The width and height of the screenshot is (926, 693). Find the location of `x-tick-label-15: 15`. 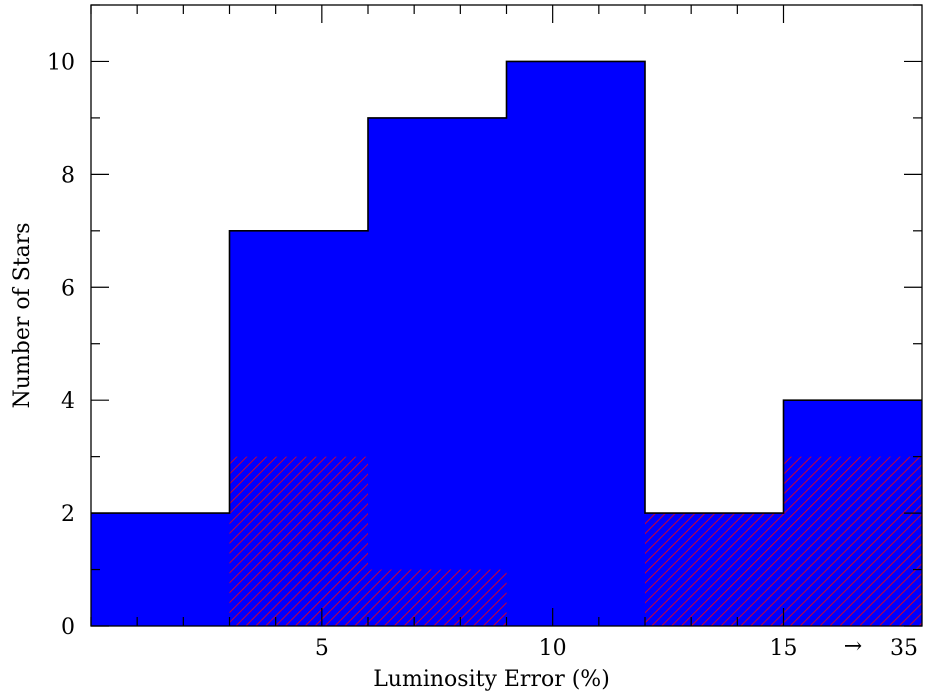

x-tick-label-15: 15 is located at coordinates (784, 648).